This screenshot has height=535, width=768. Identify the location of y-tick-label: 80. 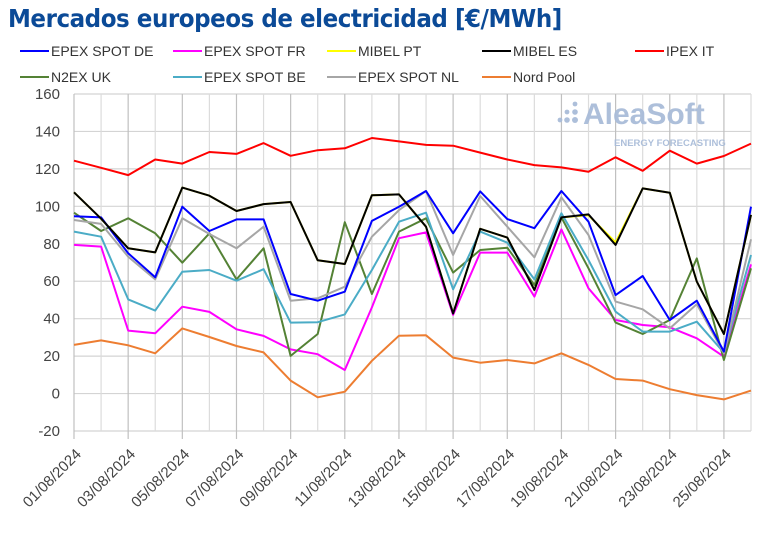
(51, 244).